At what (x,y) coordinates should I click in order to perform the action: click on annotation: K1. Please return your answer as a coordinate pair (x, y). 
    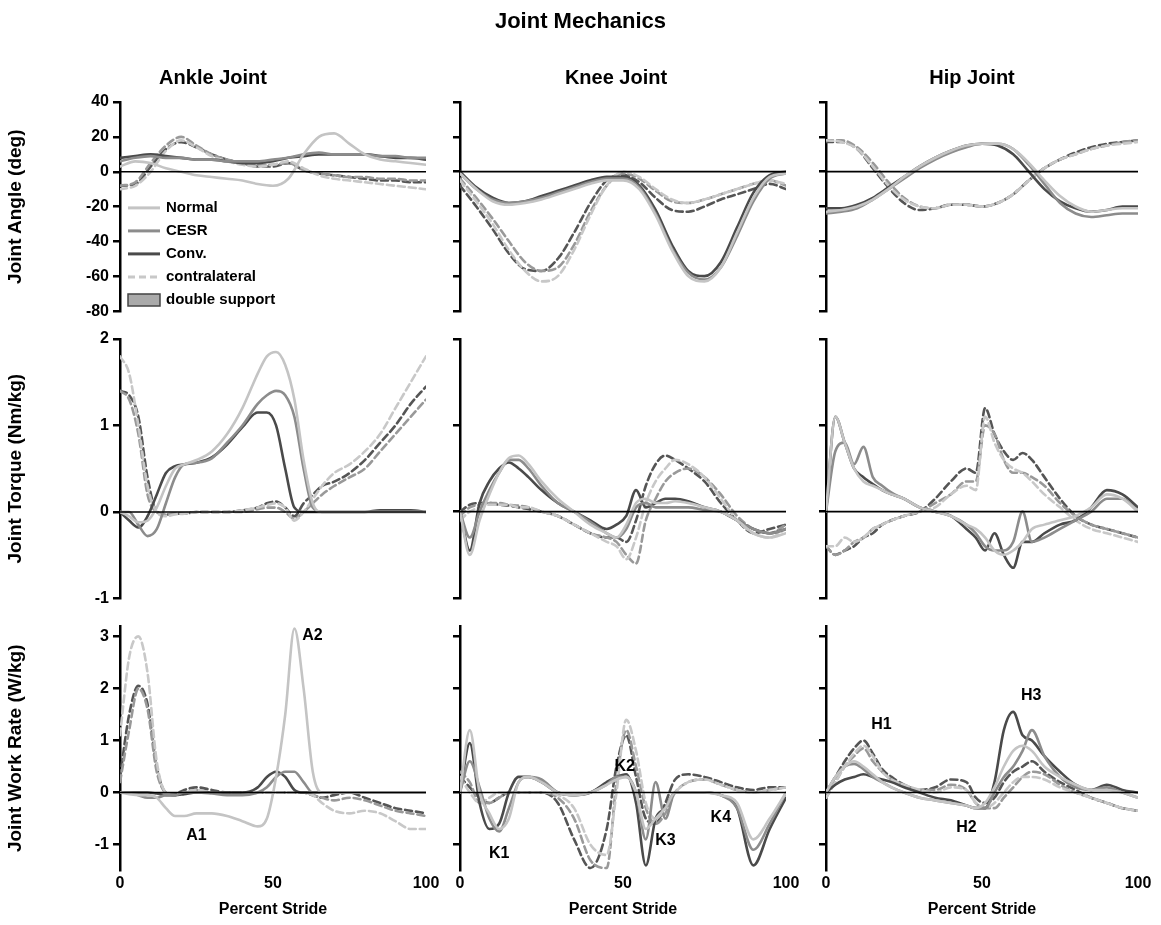
    Looking at the image, I should click on (499, 852).